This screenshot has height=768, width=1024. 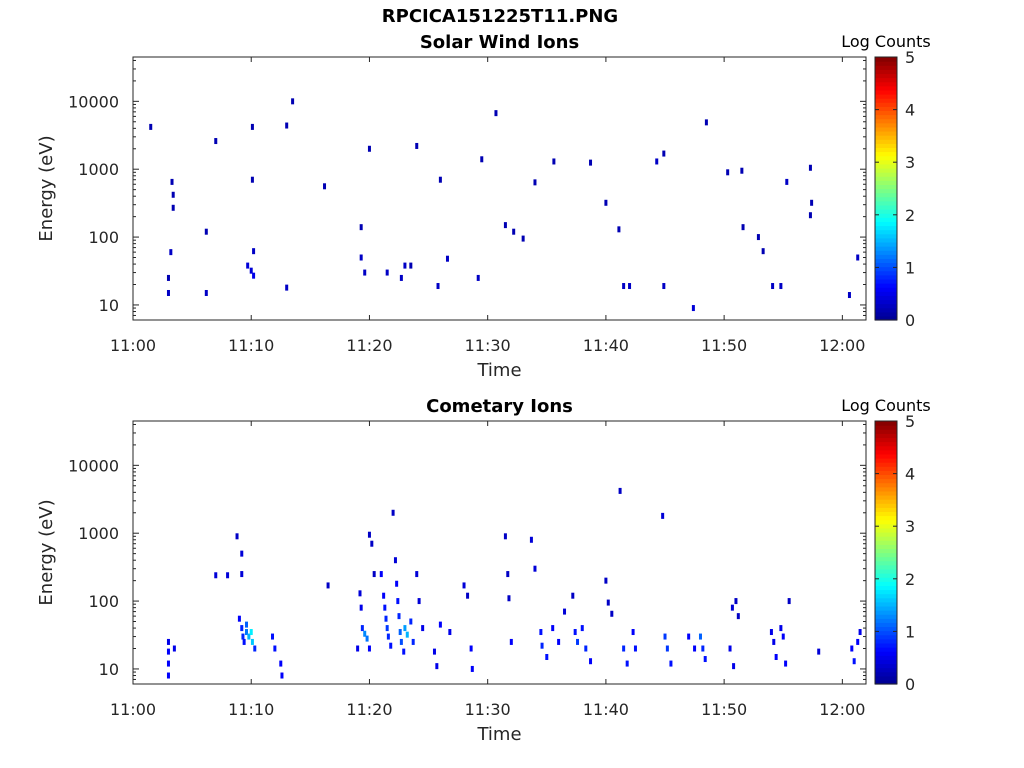 What do you see at coordinates (910, 267) in the screenshot?
I see `colorbar-tick-label: 1` at bounding box center [910, 267].